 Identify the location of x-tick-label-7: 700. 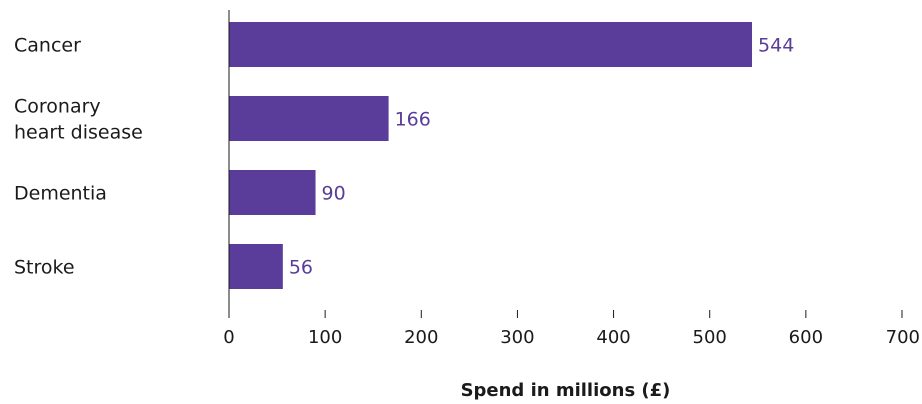
(903, 337).